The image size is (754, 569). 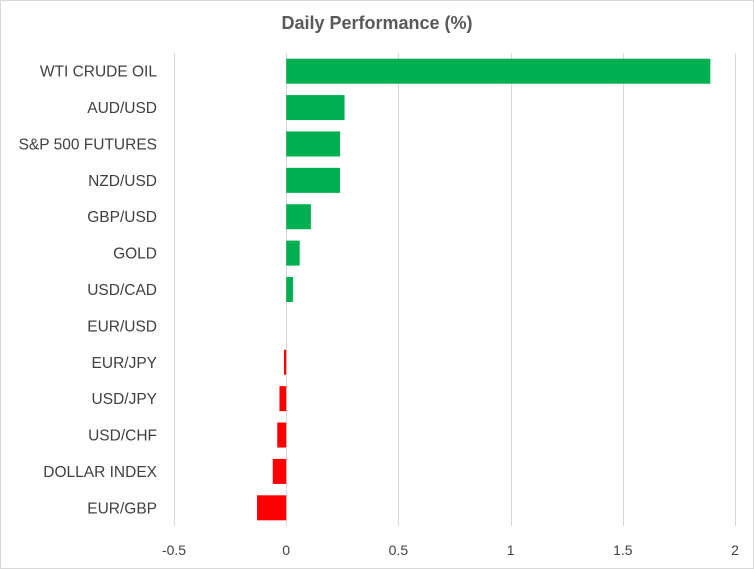 What do you see at coordinates (285, 362) in the screenshot?
I see `bar-eur-jpy` at bounding box center [285, 362].